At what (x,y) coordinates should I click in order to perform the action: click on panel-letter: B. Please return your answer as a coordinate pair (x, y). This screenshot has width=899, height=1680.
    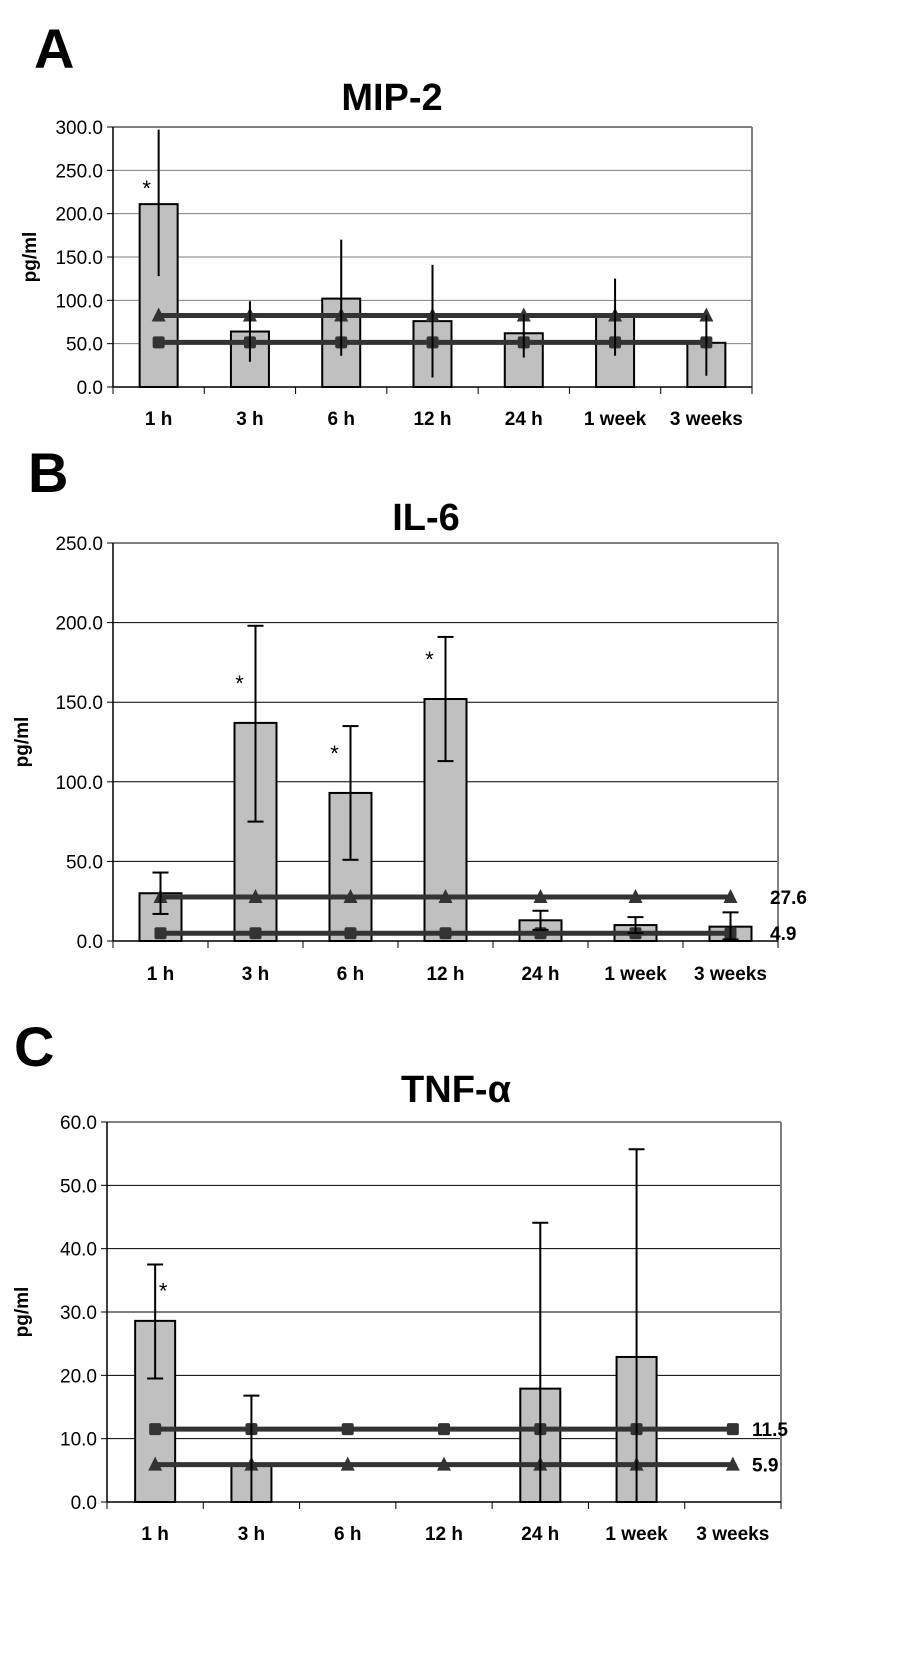
    Looking at the image, I should click on (48, 472).